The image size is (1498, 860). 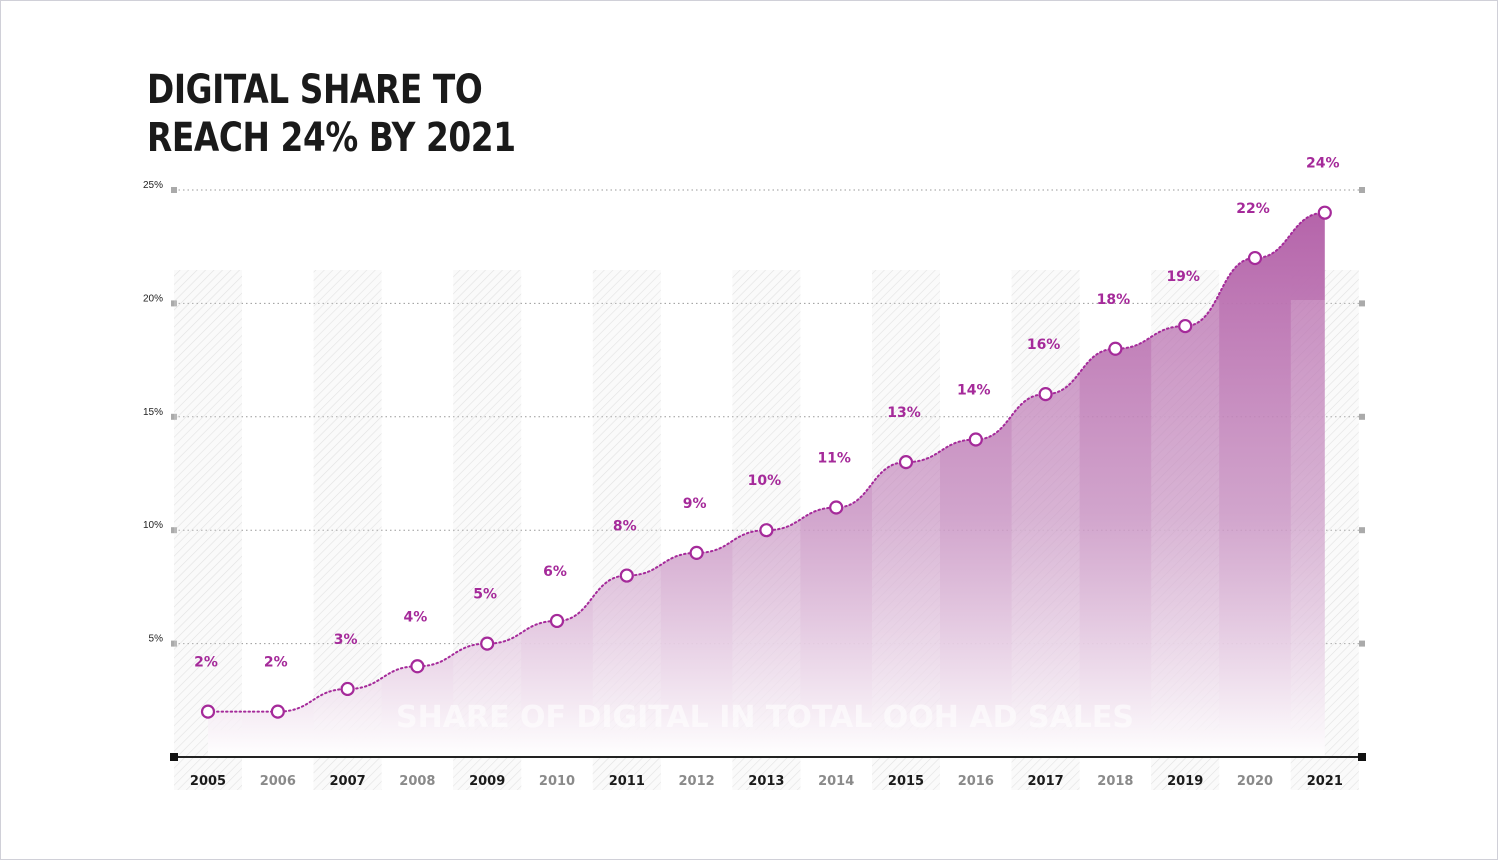 What do you see at coordinates (974, 390) in the screenshot?
I see `data-label: 14%` at bounding box center [974, 390].